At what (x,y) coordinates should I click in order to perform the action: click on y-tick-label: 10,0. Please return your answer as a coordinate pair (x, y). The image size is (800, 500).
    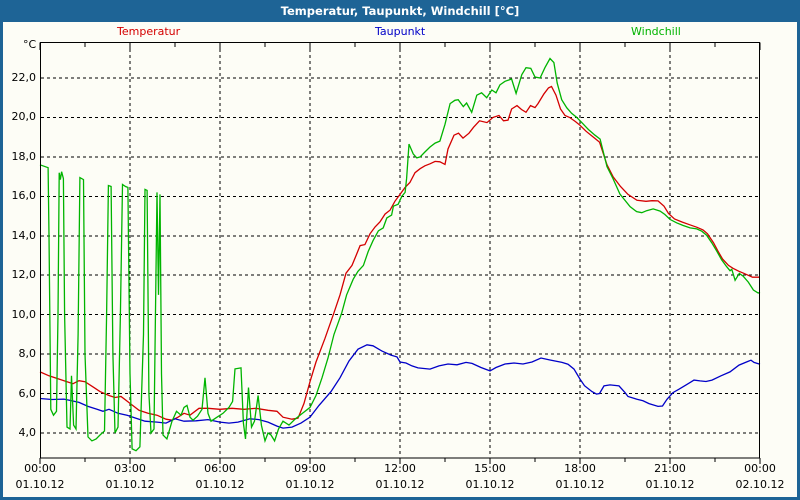
    Looking at the image, I should click on (24, 314).